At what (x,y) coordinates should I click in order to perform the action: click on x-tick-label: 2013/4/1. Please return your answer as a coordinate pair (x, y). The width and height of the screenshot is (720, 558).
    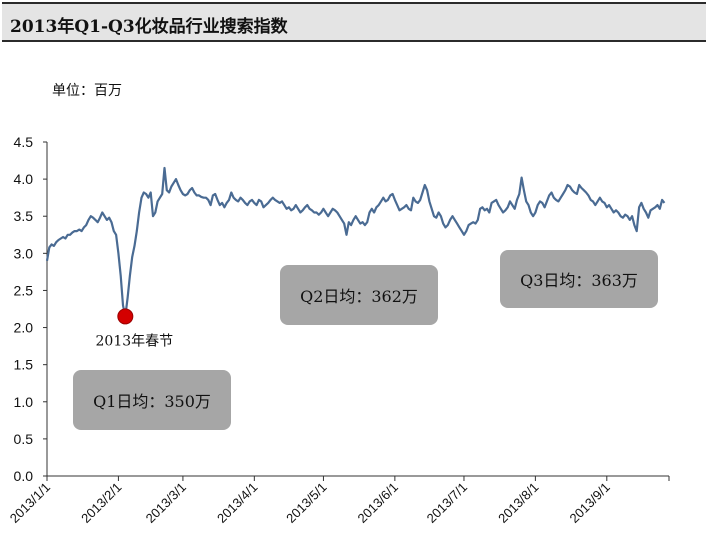
    Looking at the image, I should click on (237, 503).